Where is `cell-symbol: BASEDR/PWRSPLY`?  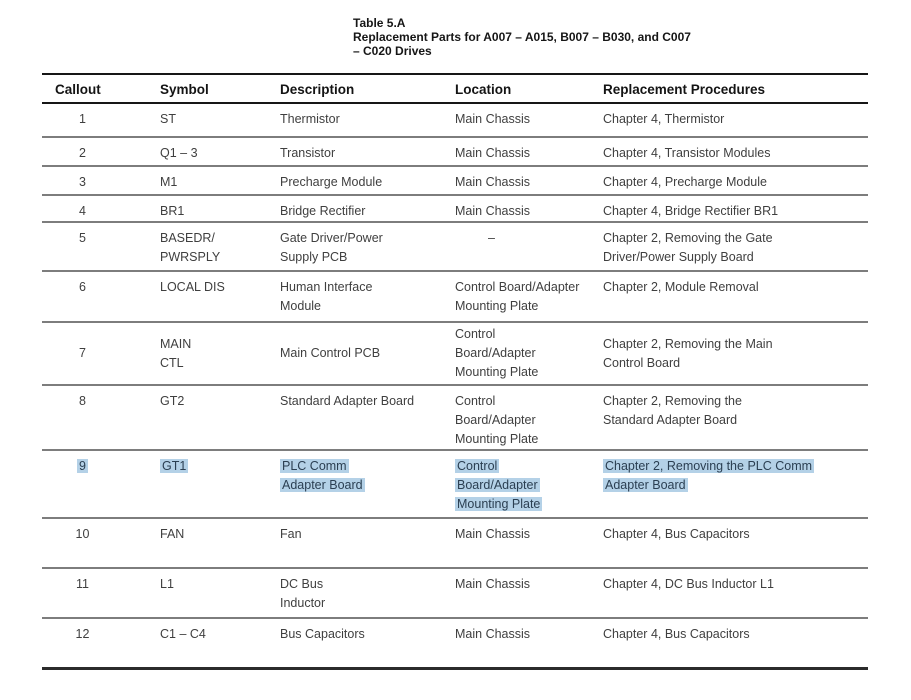 cell-symbol: BASEDR/PWRSPLY is located at coordinates (220, 246).